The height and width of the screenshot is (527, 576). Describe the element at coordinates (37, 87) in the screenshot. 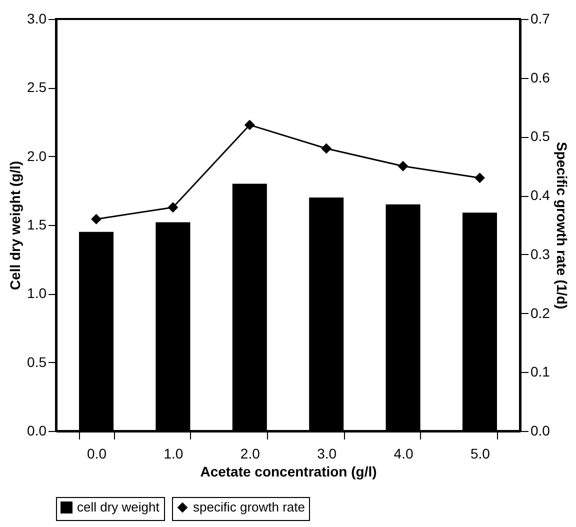

I see `y-tick-label: 2.5` at that location.